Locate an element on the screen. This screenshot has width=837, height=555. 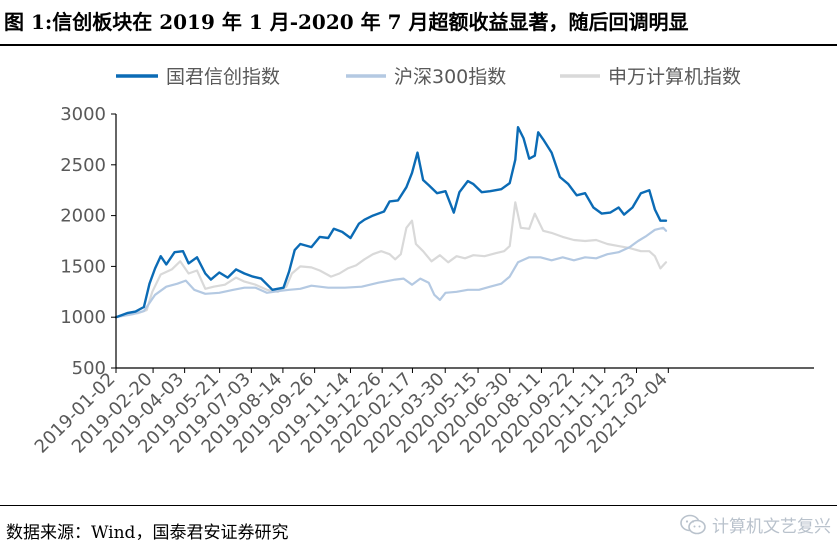
watermark: 计算机文艺复兴 is located at coordinates (755, 524).